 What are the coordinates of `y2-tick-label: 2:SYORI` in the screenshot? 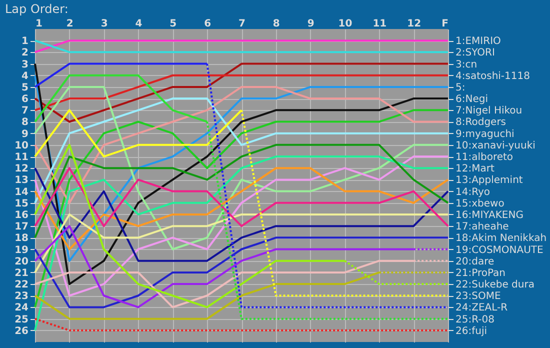 It's located at (475, 53).